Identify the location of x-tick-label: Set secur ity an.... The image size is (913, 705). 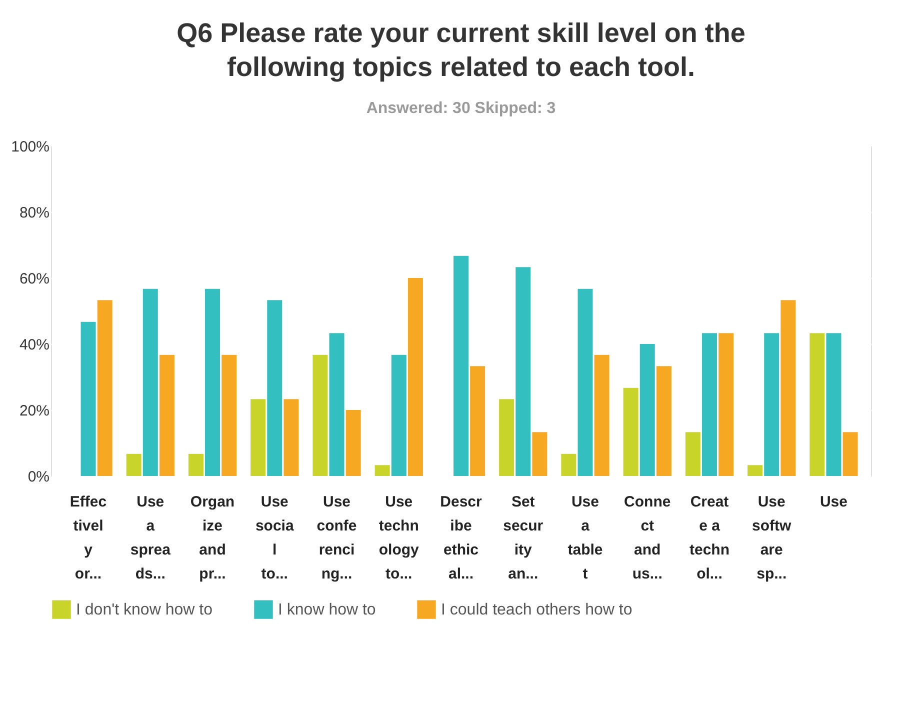
(523, 538).